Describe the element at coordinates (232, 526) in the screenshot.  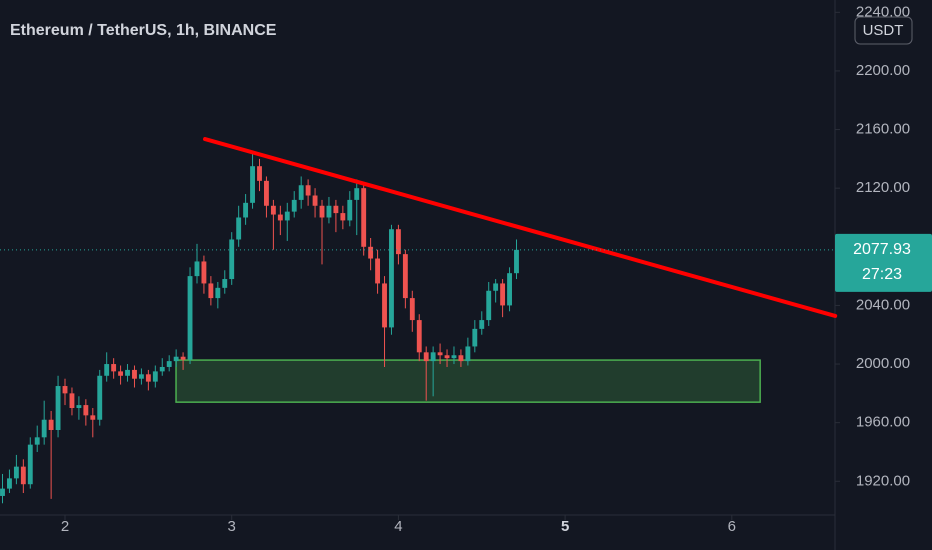
I see `x-tick-label: 3` at that location.